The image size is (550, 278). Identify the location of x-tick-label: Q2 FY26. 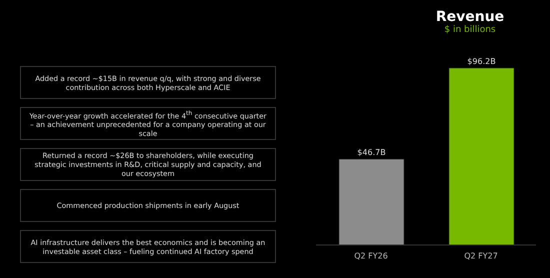
(371, 256).